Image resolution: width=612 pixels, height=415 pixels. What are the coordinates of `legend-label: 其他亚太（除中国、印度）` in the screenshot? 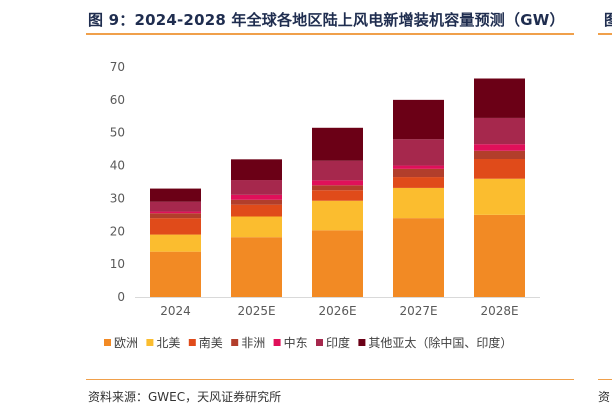 It's located at (440, 342).